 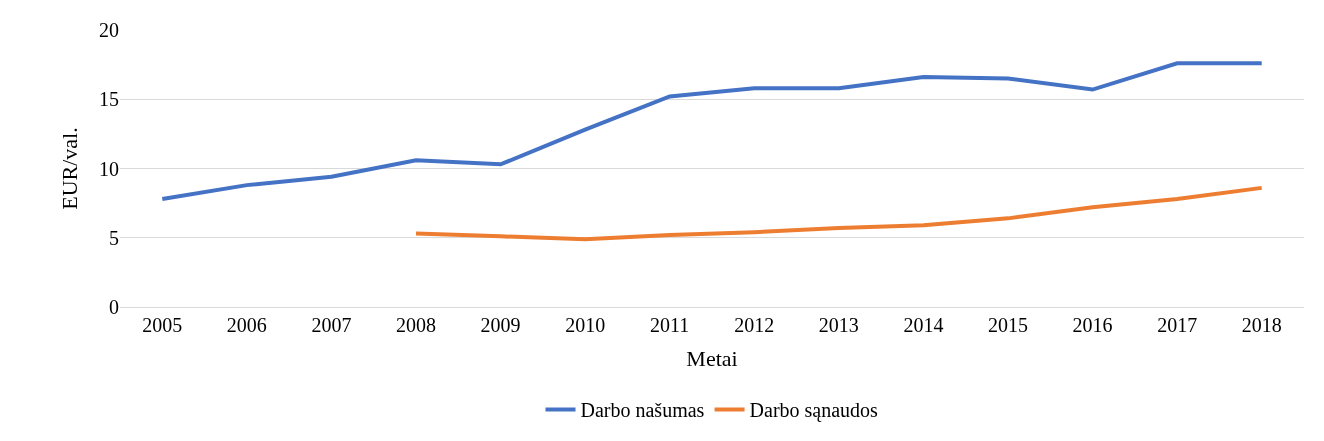 I want to click on y-tick-label: 15, so click(x=109, y=99).